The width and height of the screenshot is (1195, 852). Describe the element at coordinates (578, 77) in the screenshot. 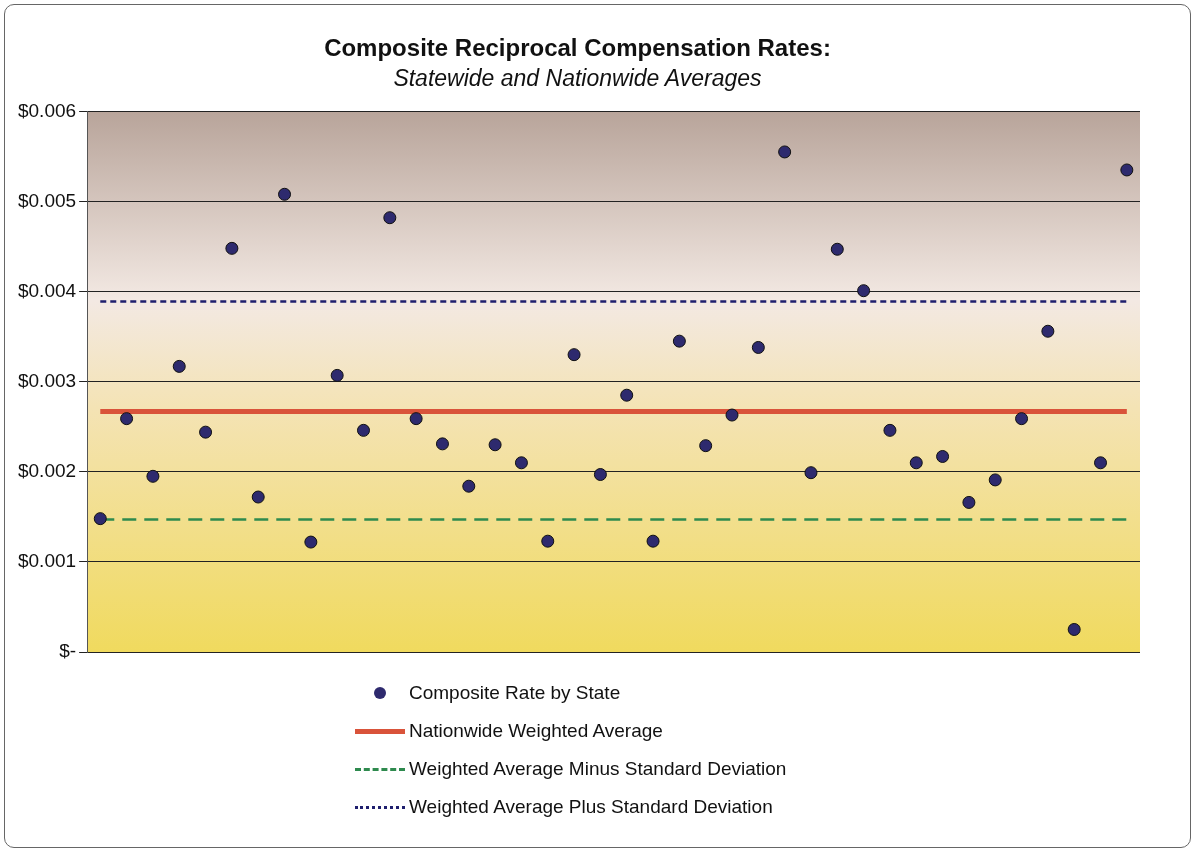

I see `chart-subtitle: Statewide and Nationwide Averages` at that location.